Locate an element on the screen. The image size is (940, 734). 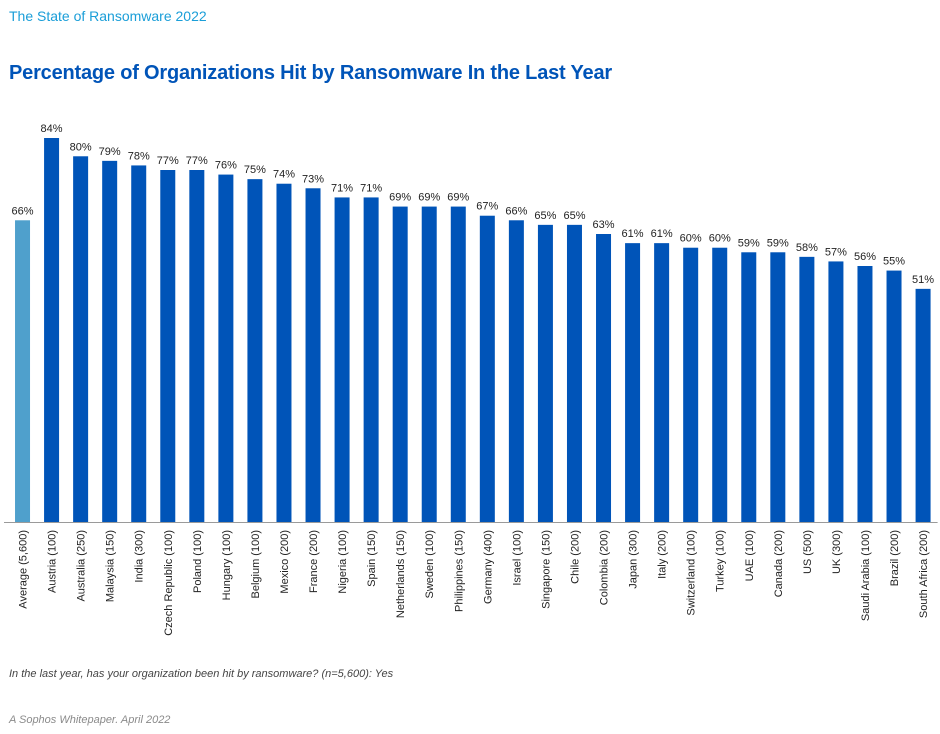
value-label-3: 79% is located at coordinates (110, 152).